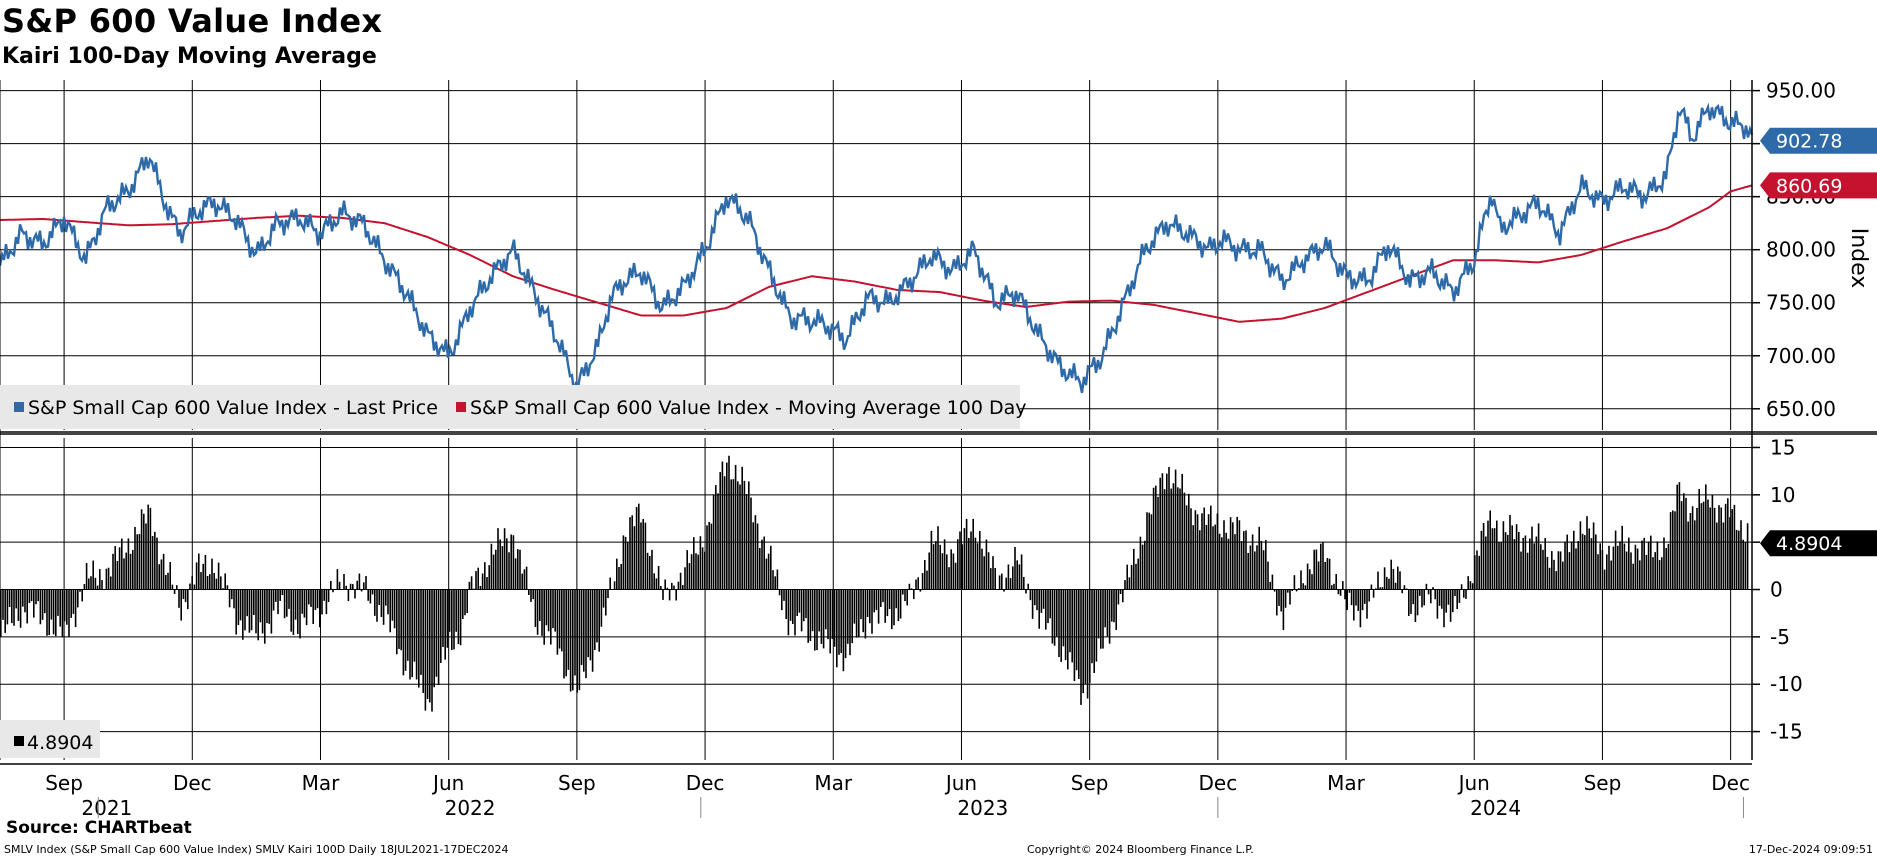  Describe the element at coordinates (64, 783) in the screenshot. I see `x-month-label: Sep` at that location.